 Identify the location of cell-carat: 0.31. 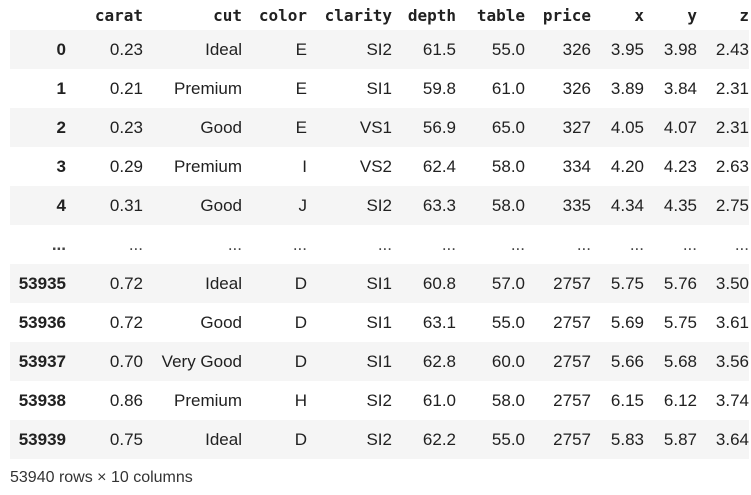
(106, 205).